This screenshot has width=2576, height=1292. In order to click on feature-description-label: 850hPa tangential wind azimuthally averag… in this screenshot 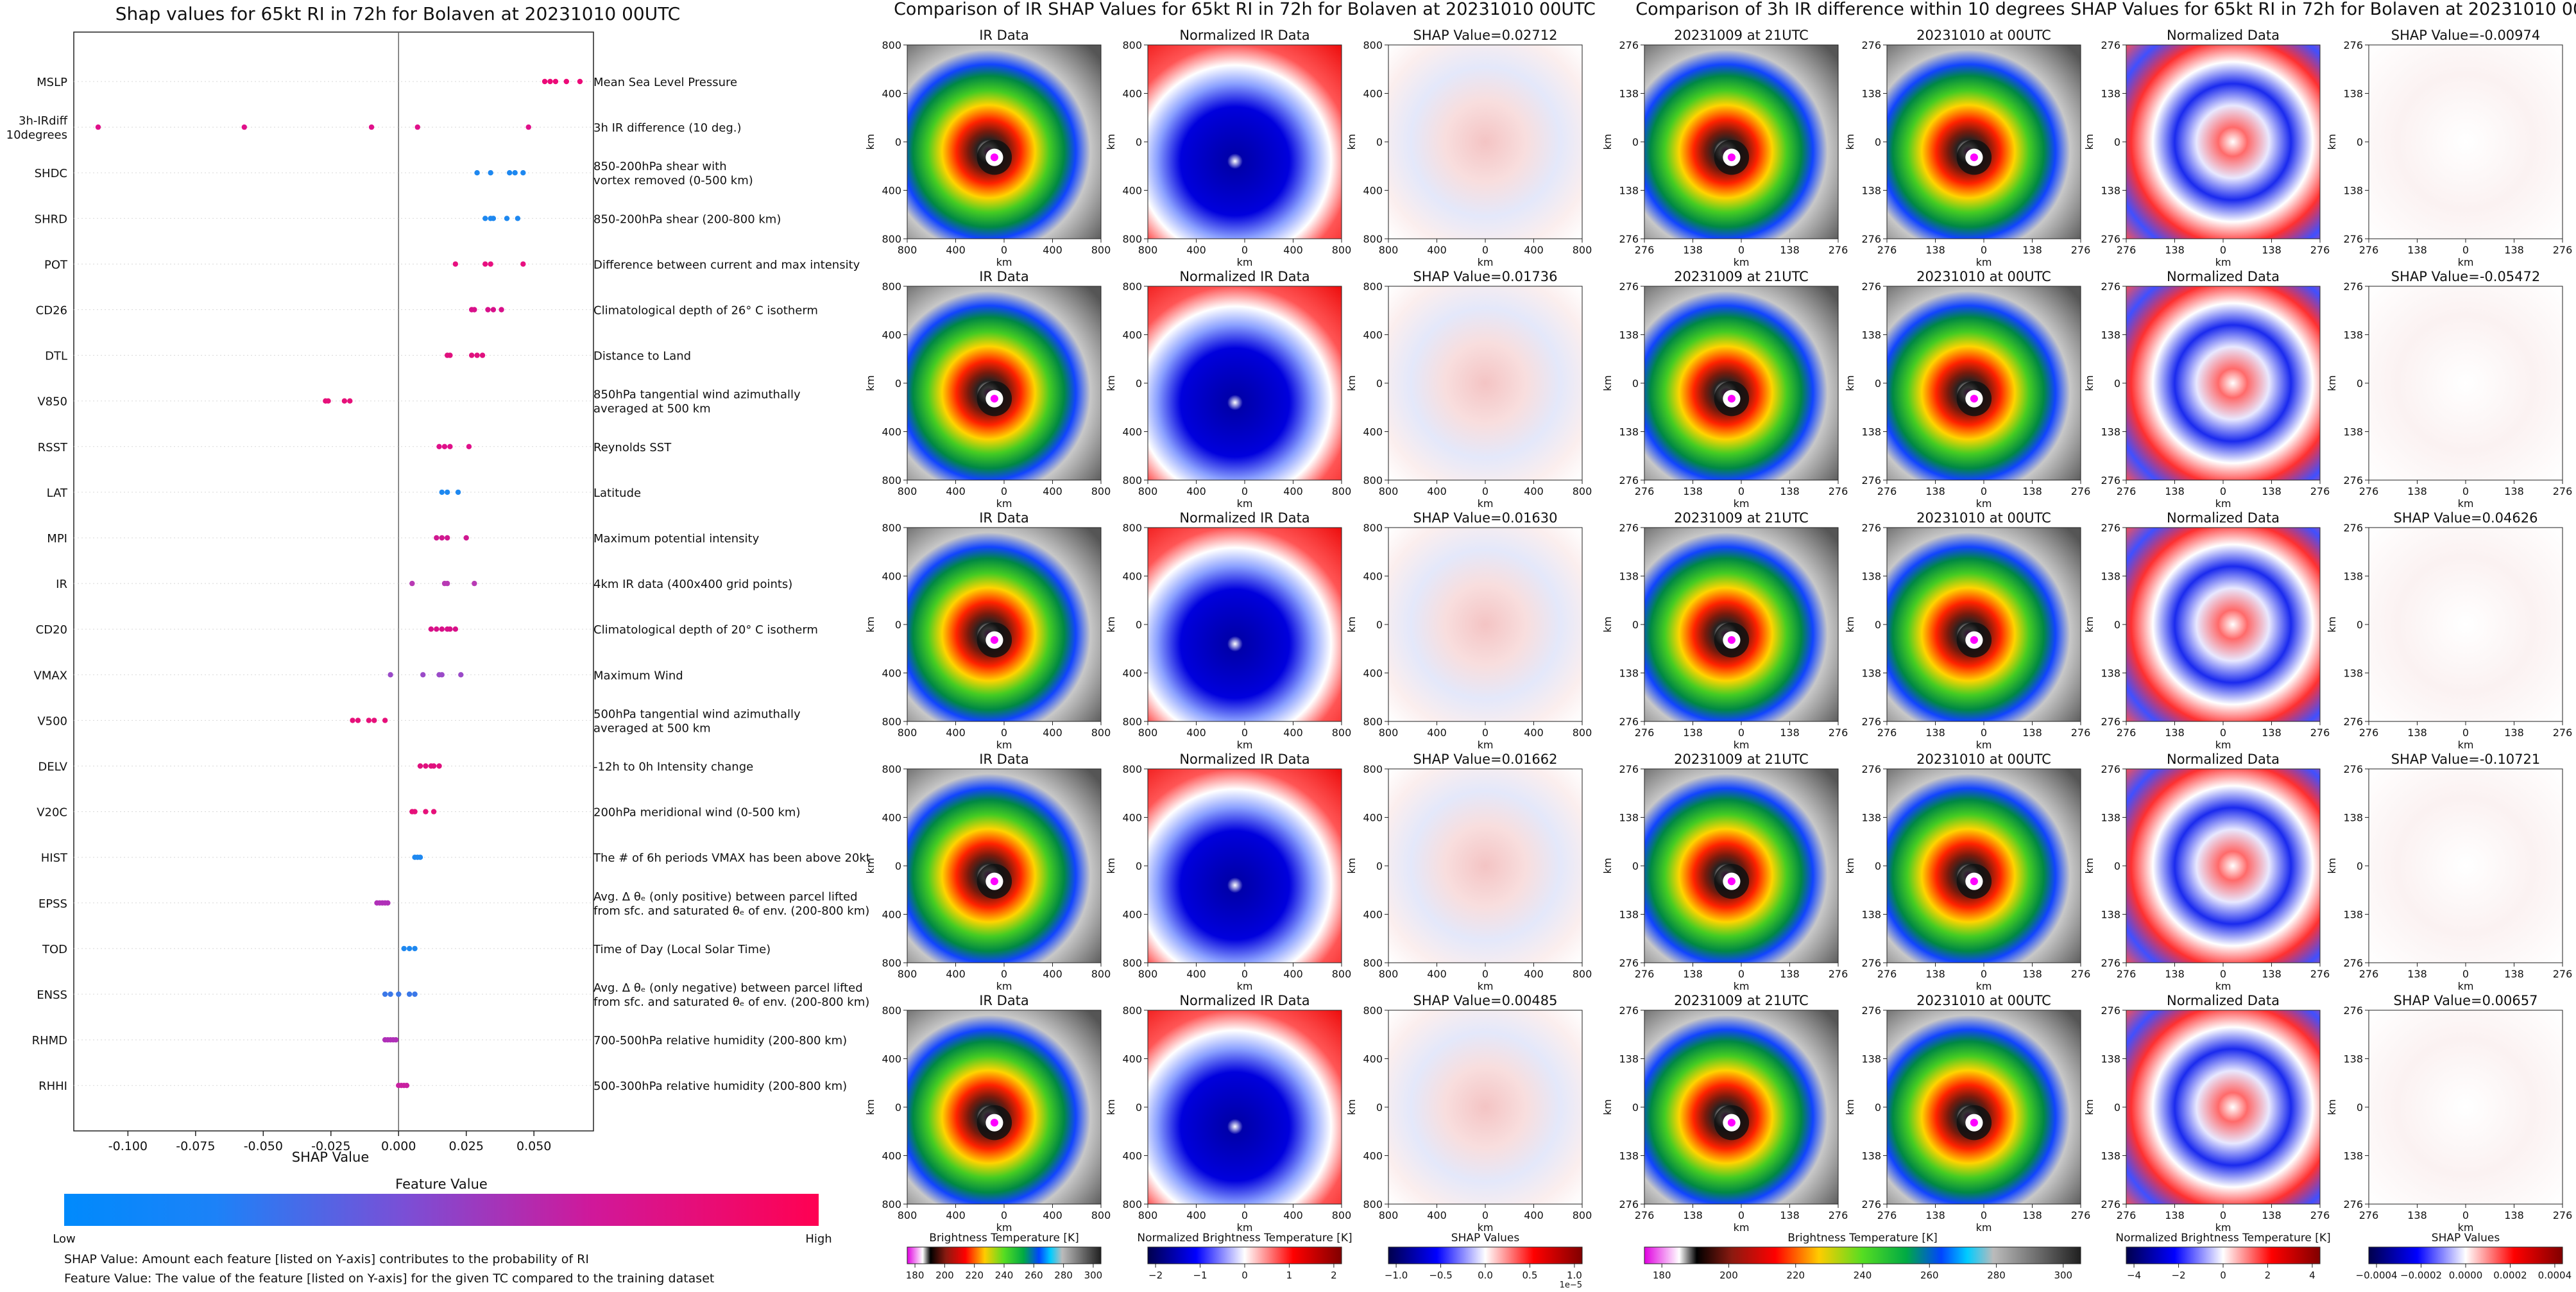, I will do `click(697, 402)`.